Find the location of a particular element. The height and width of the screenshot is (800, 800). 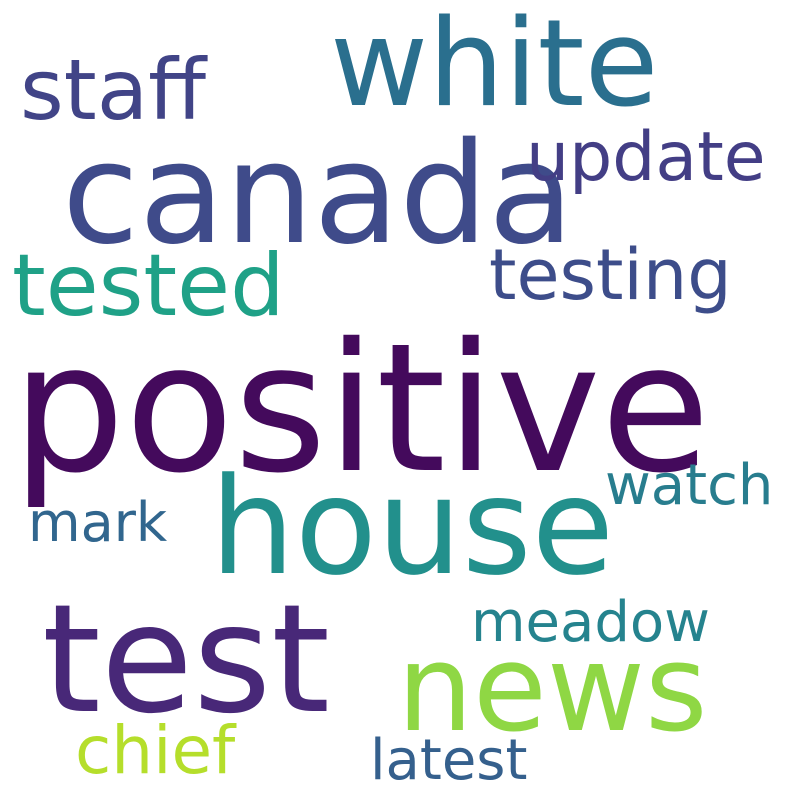

word-white: white is located at coordinates (494, 67).